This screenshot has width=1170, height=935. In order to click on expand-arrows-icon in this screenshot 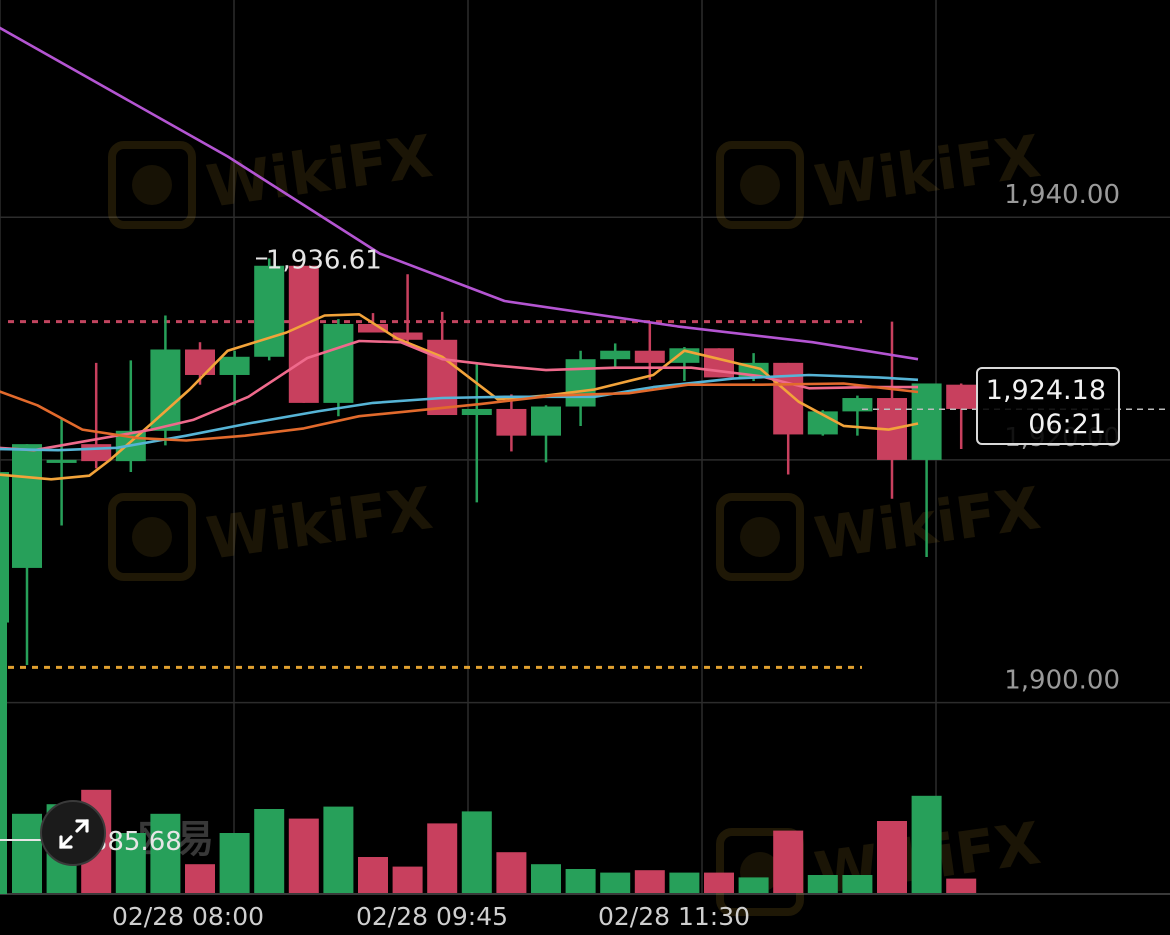, I will do `click(74, 834)`.